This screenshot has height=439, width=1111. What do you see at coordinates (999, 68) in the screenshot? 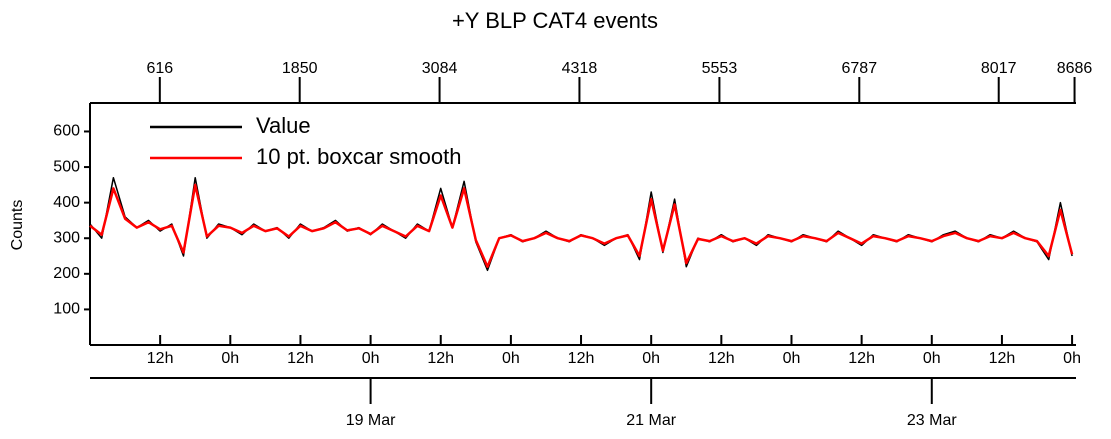
I see `top-tick-label: 8017` at bounding box center [999, 68].